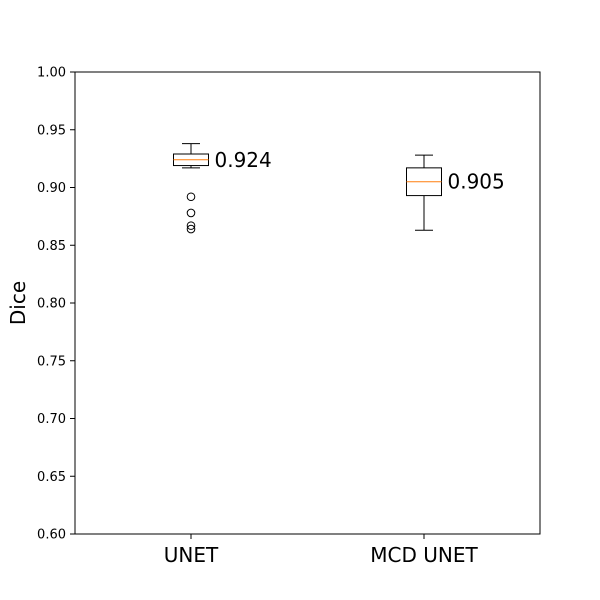 This screenshot has width=600, height=600. What do you see at coordinates (51, 188) in the screenshot?
I see `y-tick-label: 0.90` at bounding box center [51, 188].